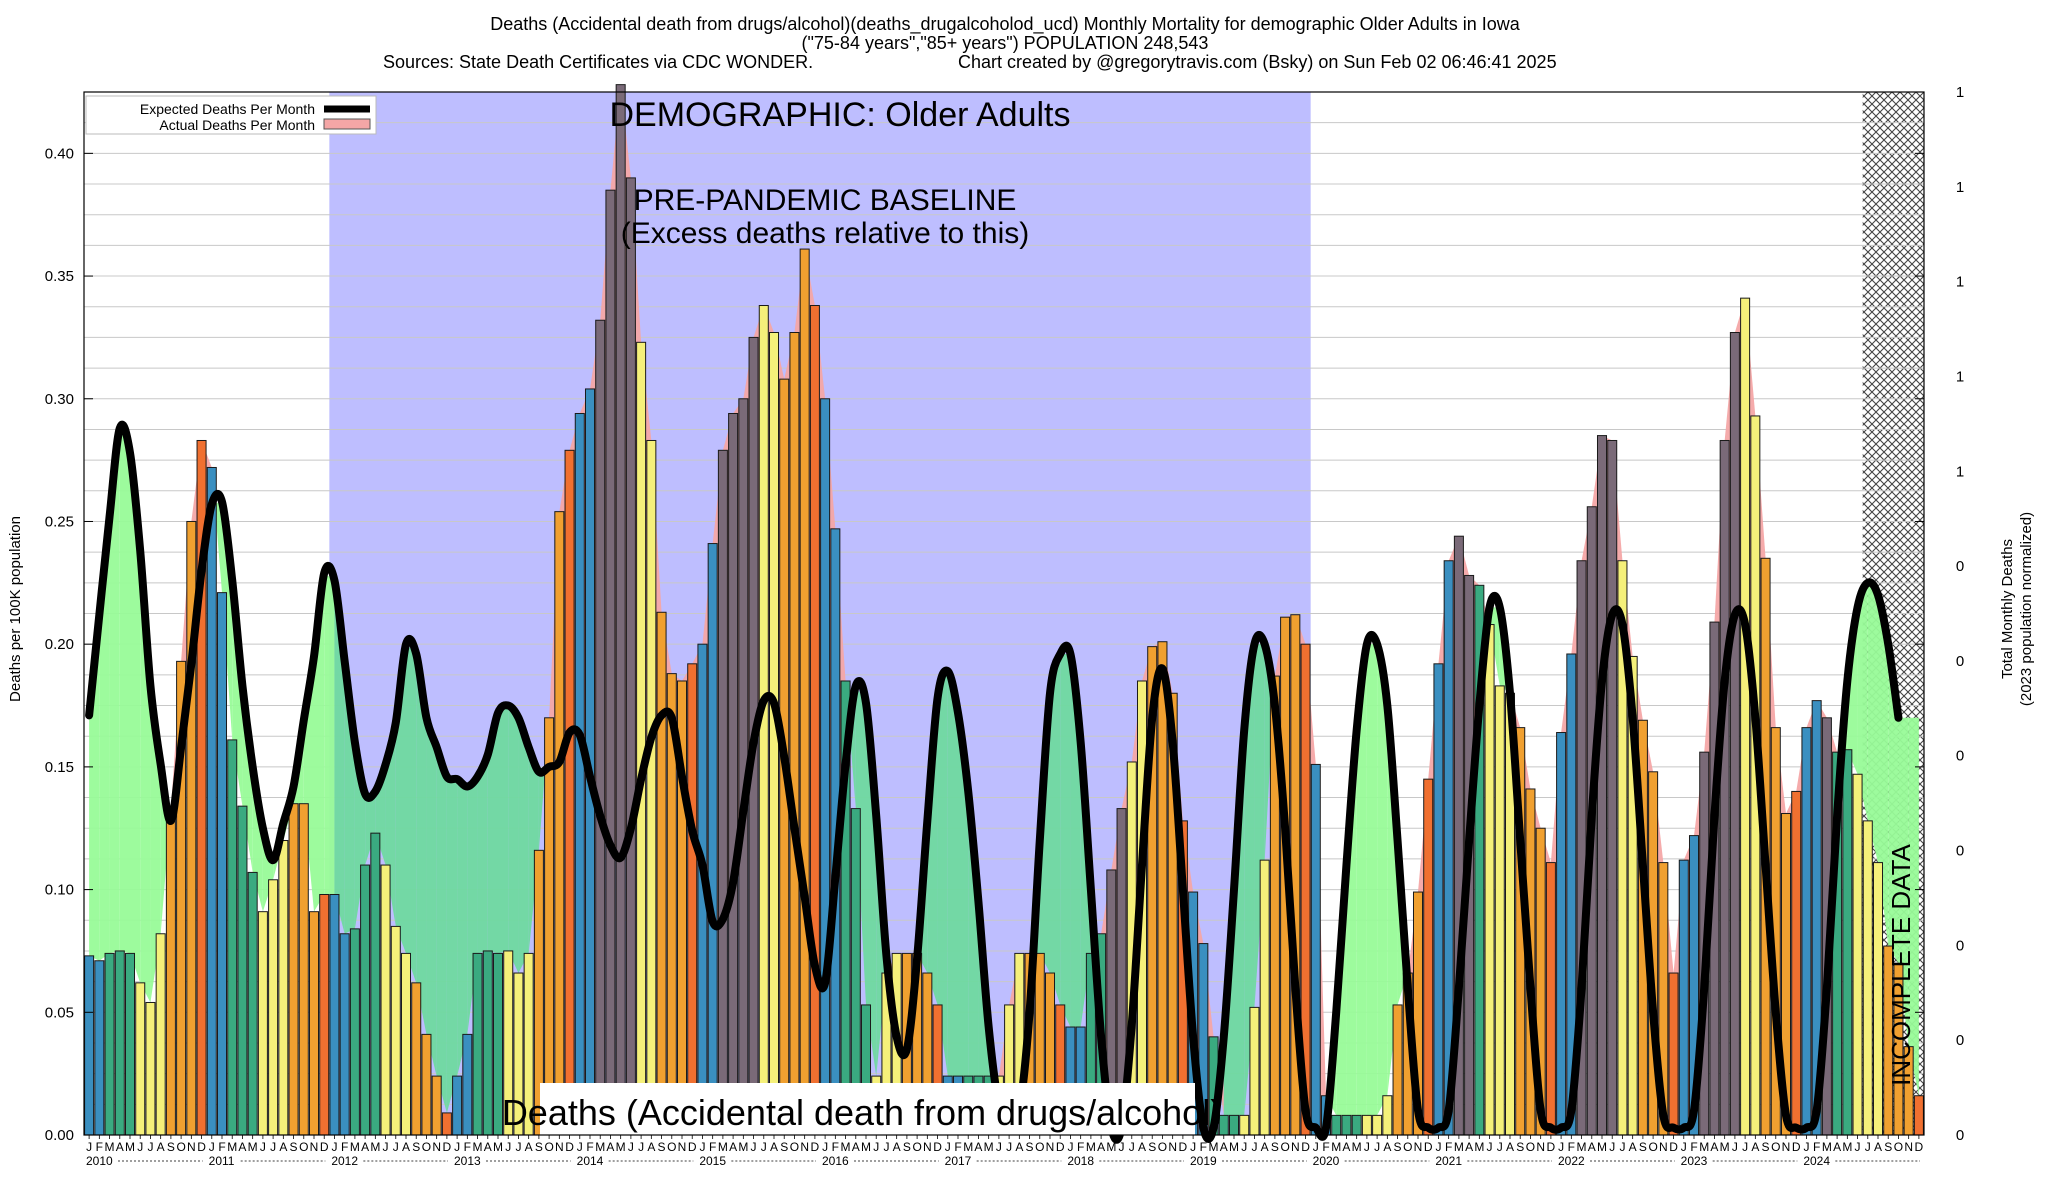 The width and height of the screenshot is (2048, 1200). What do you see at coordinates (1080, 1161) in the screenshot?
I see `year-label: 2018` at bounding box center [1080, 1161].